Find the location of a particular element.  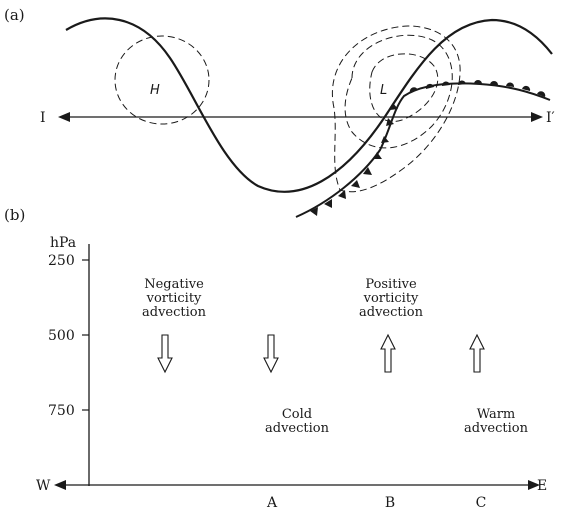

annotation-line: Cold is located at coordinates (297, 414).